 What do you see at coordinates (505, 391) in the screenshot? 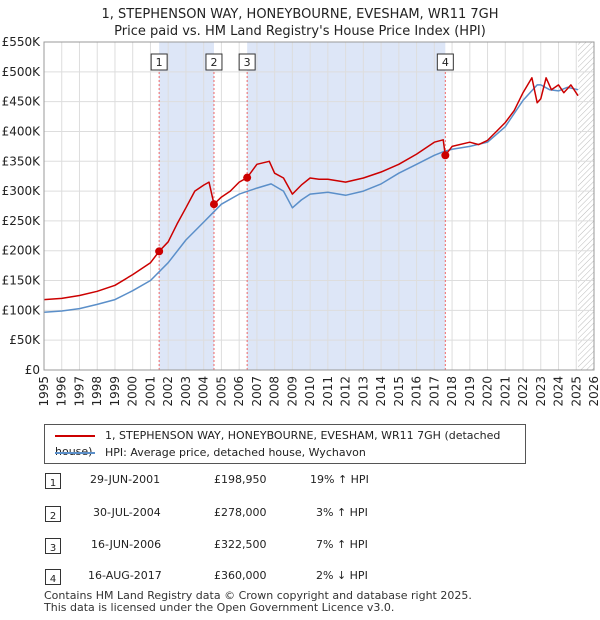
I see `x-tick-label: 2021` at bounding box center [505, 391].